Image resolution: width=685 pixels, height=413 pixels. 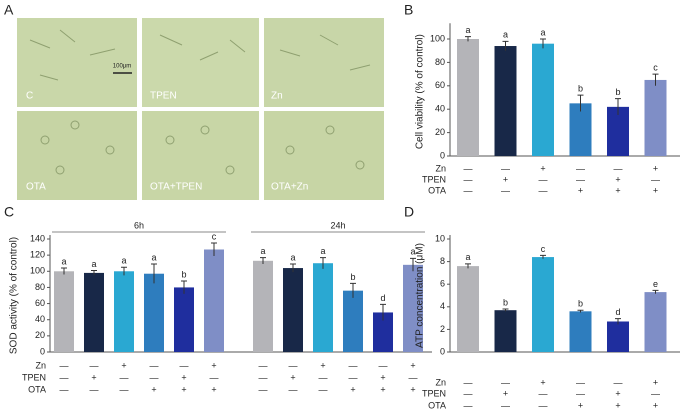 What do you see at coordinates (655, 67) in the screenshot?
I see `significance-letter: c` at bounding box center [655, 67].